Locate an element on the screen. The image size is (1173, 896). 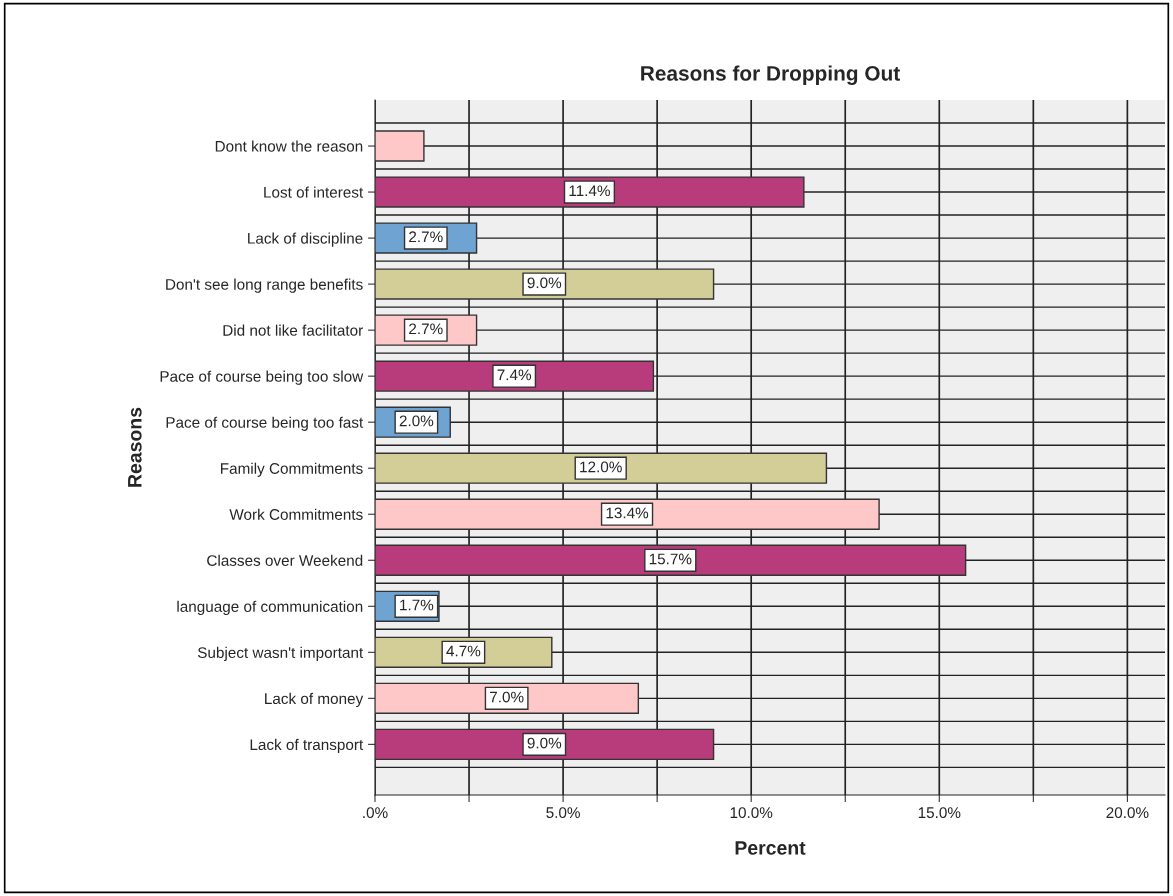
y-tick-label: Did not like facilitator is located at coordinates (293, 330).